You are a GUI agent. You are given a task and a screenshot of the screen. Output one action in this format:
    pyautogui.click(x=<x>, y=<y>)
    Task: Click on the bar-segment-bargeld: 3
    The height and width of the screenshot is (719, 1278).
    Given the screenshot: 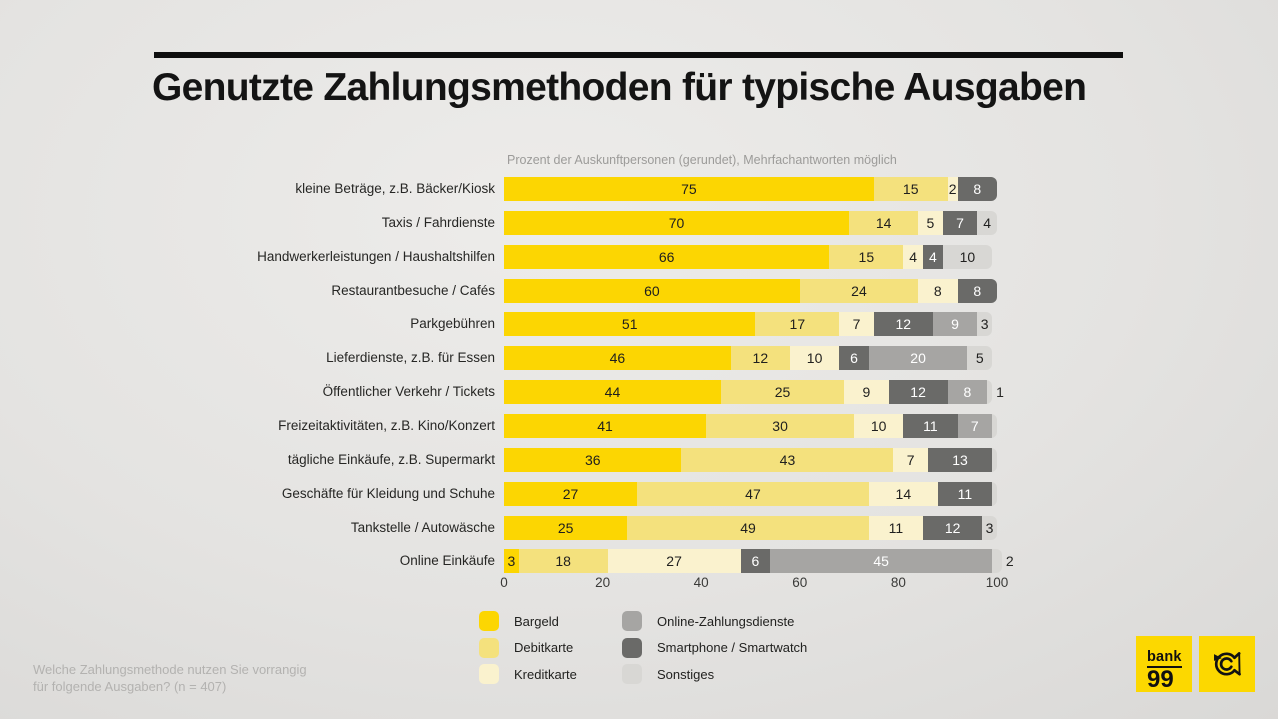 What is the action you would take?
    pyautogui.click(x=511, y=561)
    